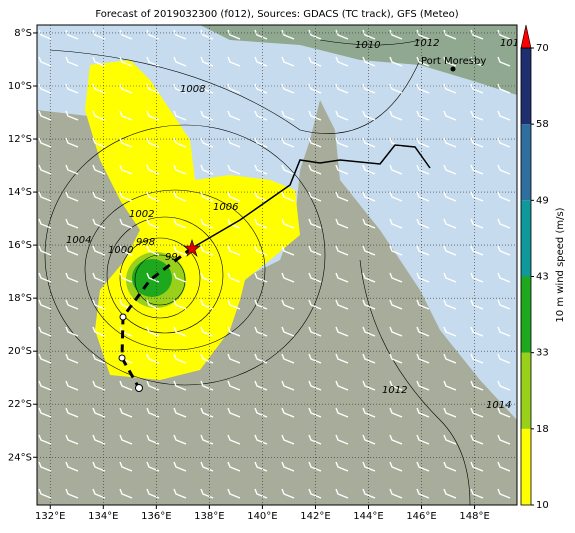 This screenshot has height=533, width=575. I want to click on track-point, so click(122, 358).